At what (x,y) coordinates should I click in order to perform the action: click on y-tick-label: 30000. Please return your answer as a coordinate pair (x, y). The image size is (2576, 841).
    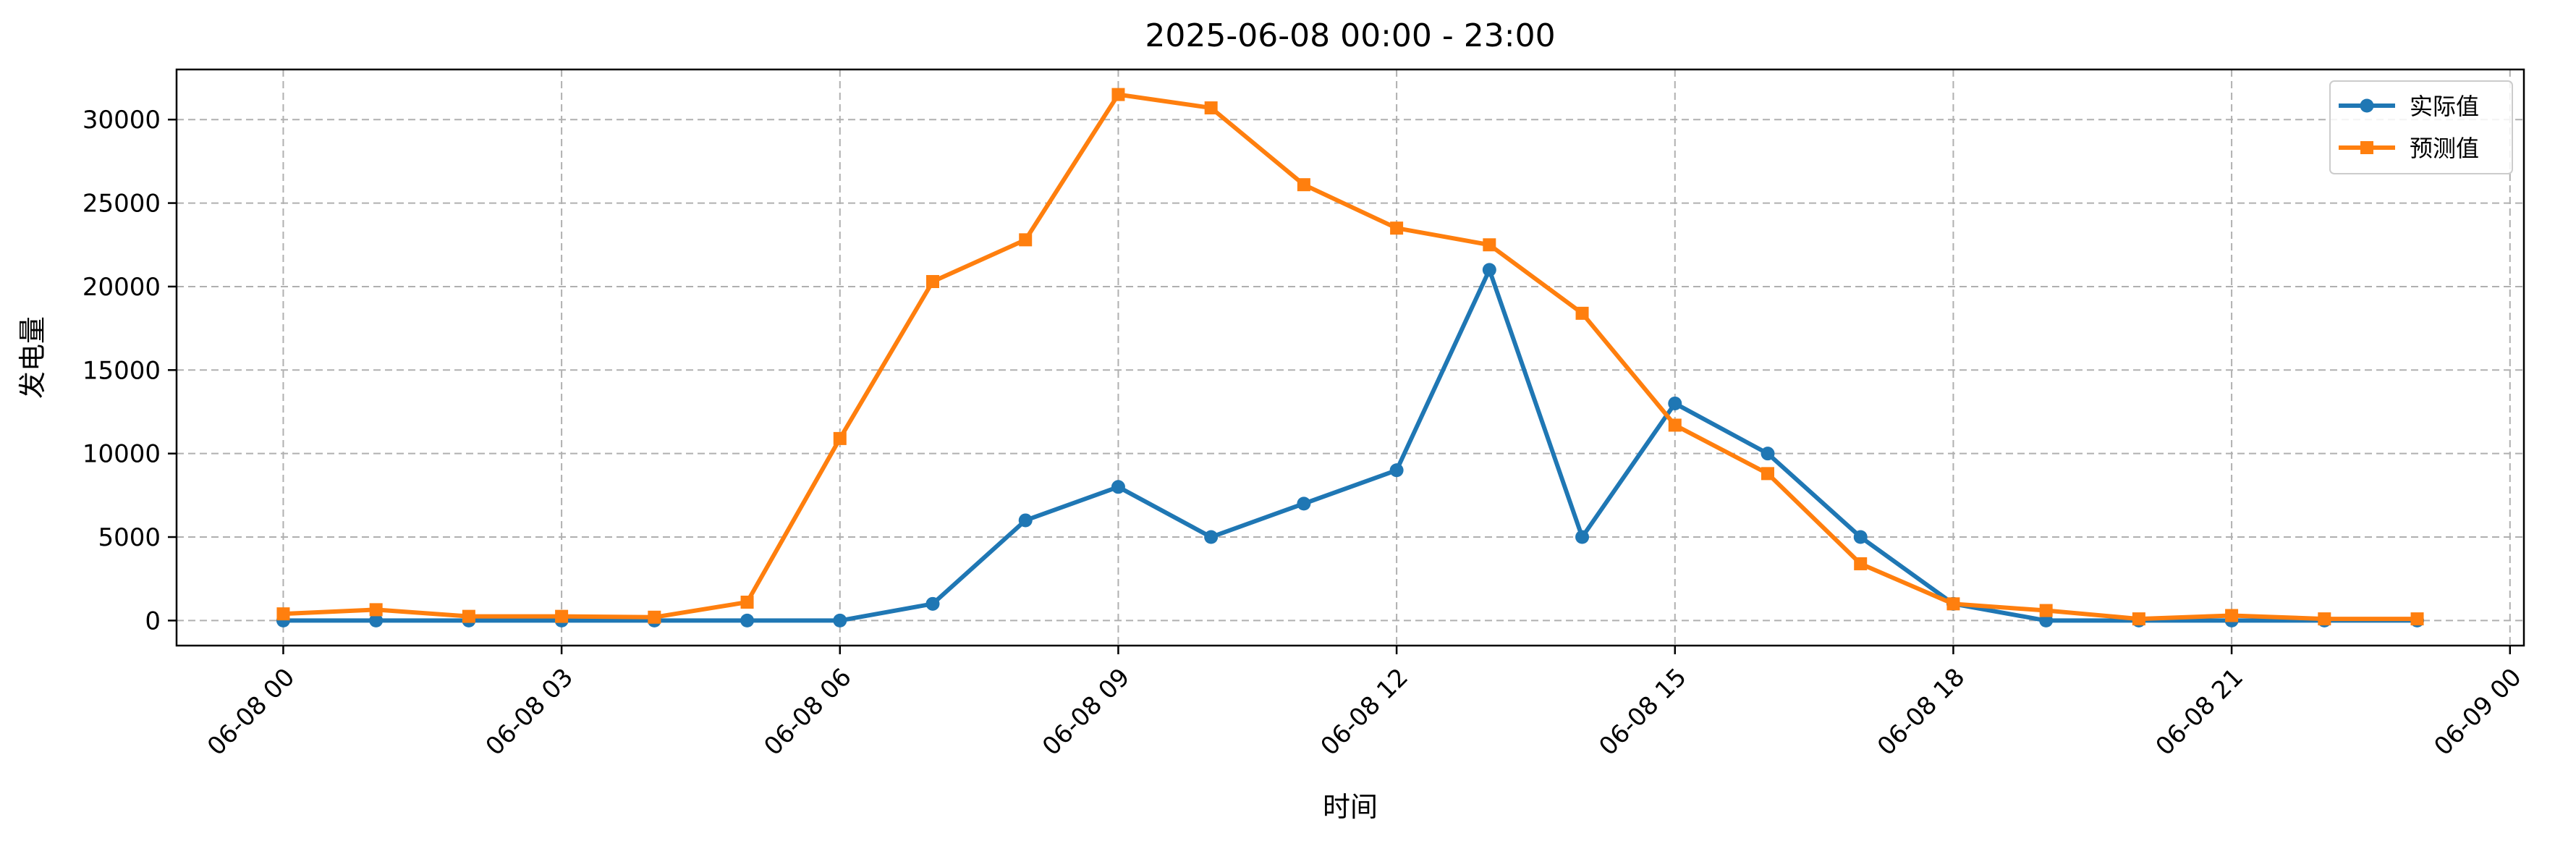
    Looking at the image, I should click on (121, 120).